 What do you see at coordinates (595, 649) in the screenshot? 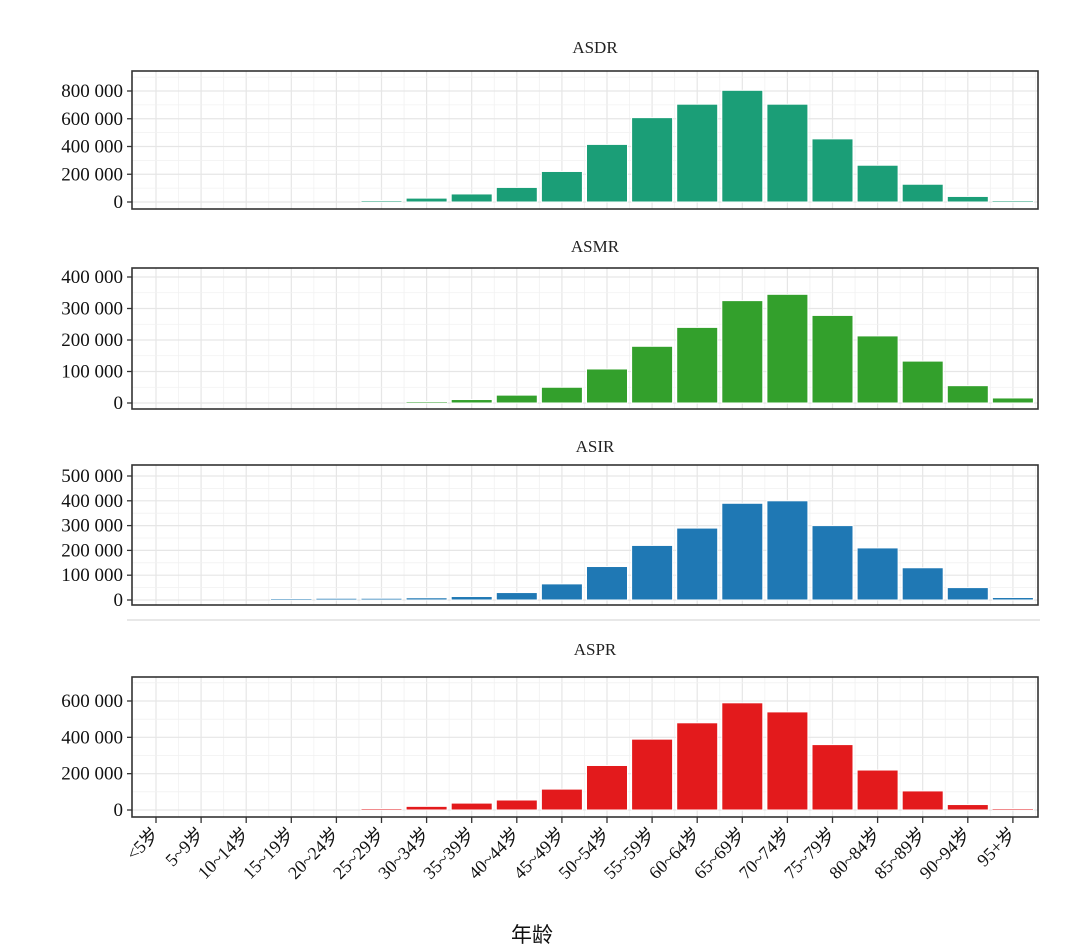
I see `panel-title: ASPR` at bounding box center [595, 649].